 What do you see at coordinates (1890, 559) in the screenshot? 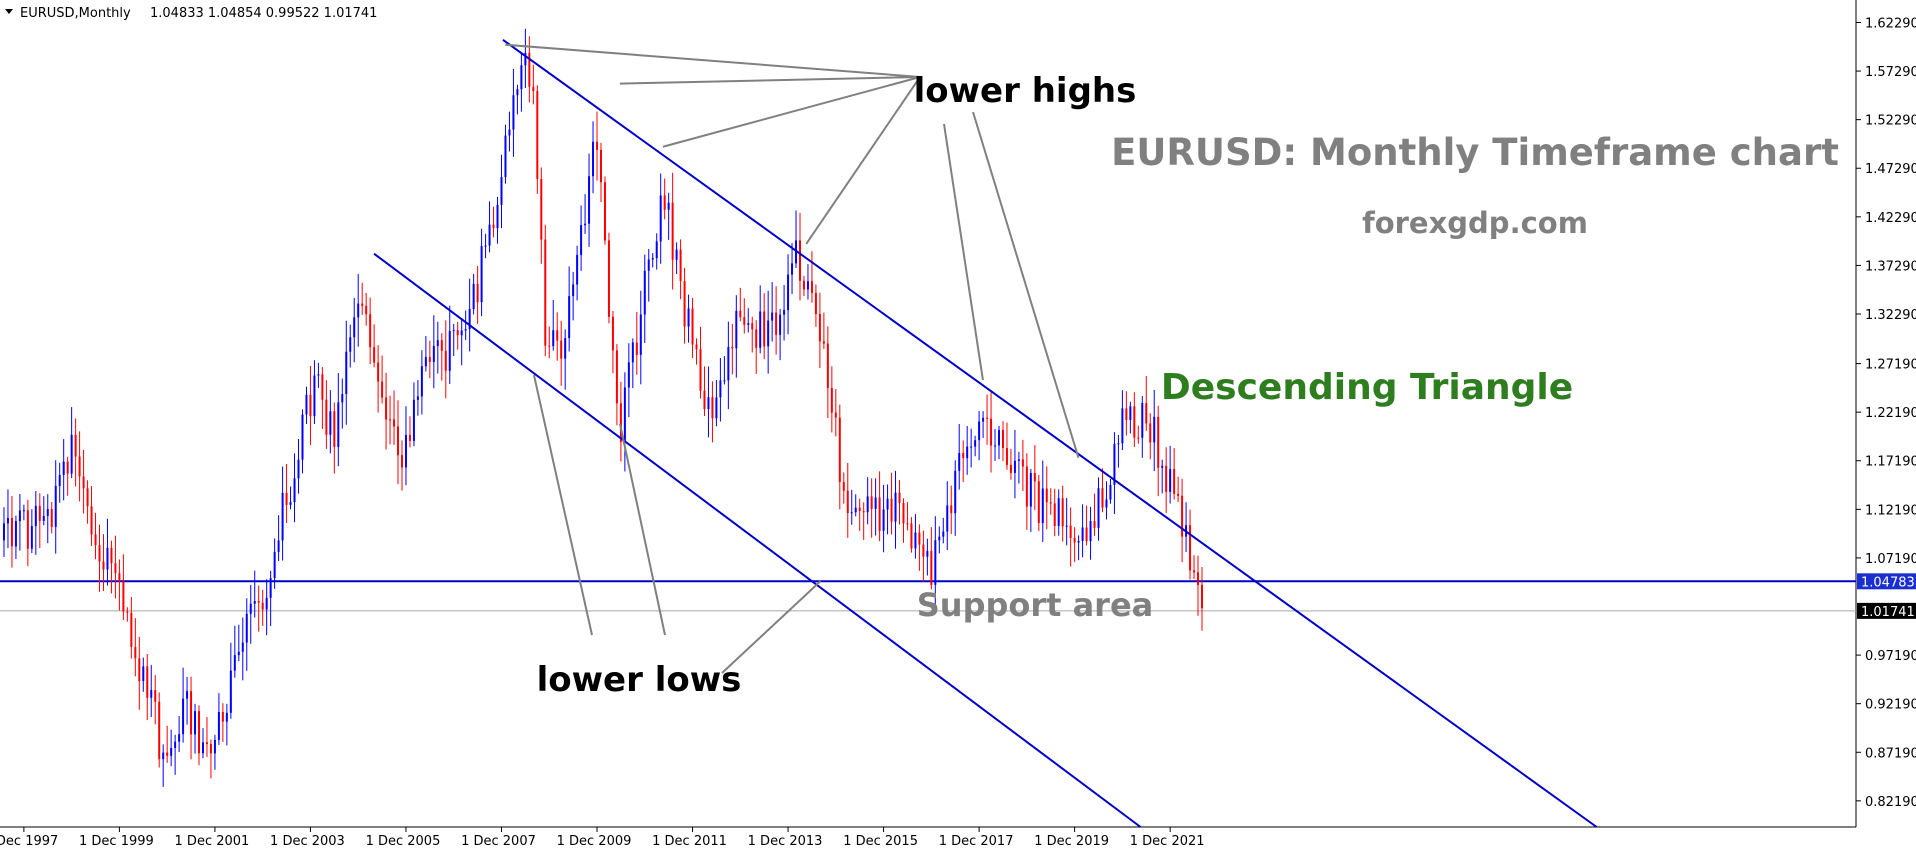
I see `price-tick-label: 1.07190` at bounding box center [1890, 559].